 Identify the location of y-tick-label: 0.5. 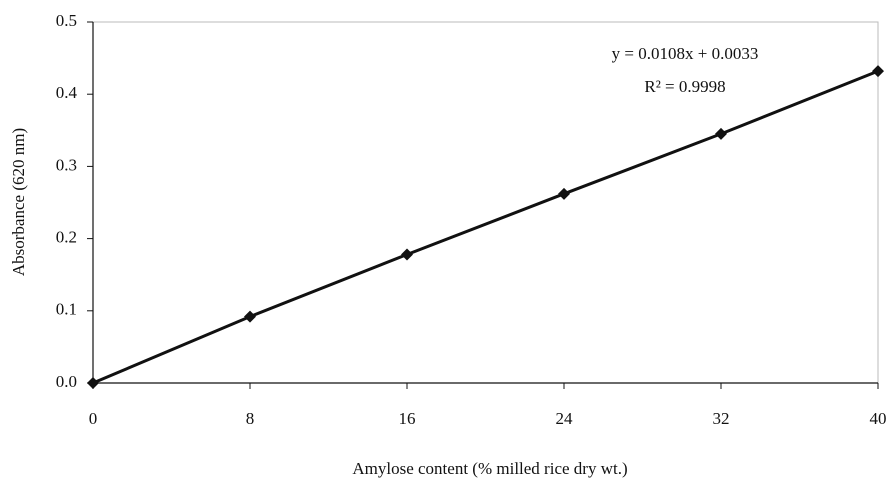
(66, 20).